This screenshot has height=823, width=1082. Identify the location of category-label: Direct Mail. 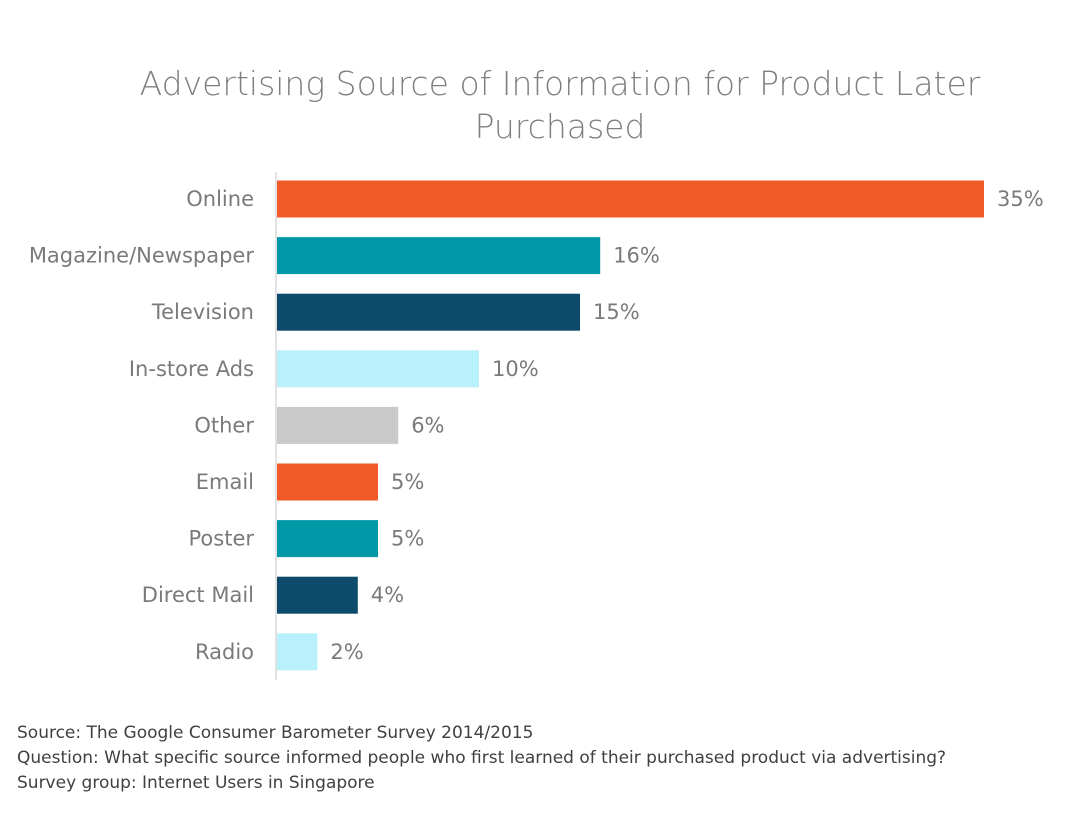
(198, 595).